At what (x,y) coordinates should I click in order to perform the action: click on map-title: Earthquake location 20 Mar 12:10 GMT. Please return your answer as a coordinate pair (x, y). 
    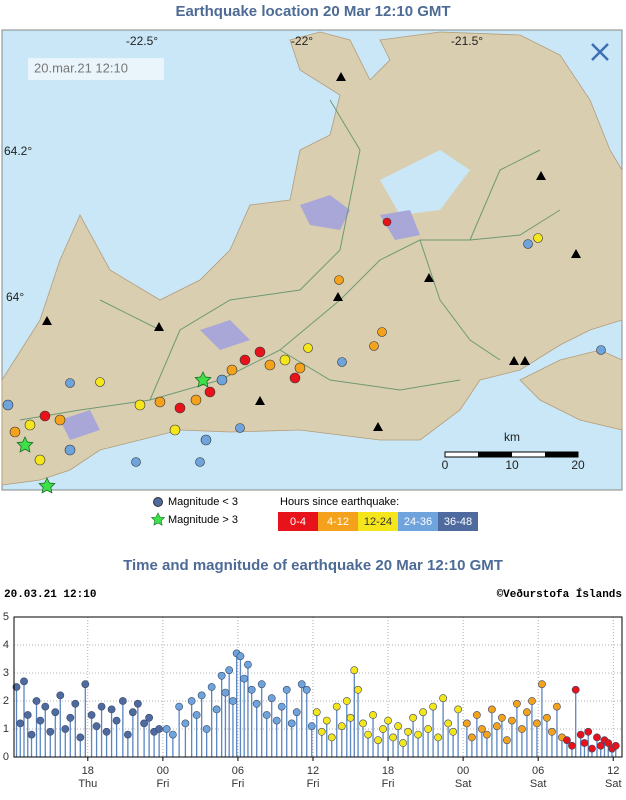
    Looking at the image, I should click on (312, 11).